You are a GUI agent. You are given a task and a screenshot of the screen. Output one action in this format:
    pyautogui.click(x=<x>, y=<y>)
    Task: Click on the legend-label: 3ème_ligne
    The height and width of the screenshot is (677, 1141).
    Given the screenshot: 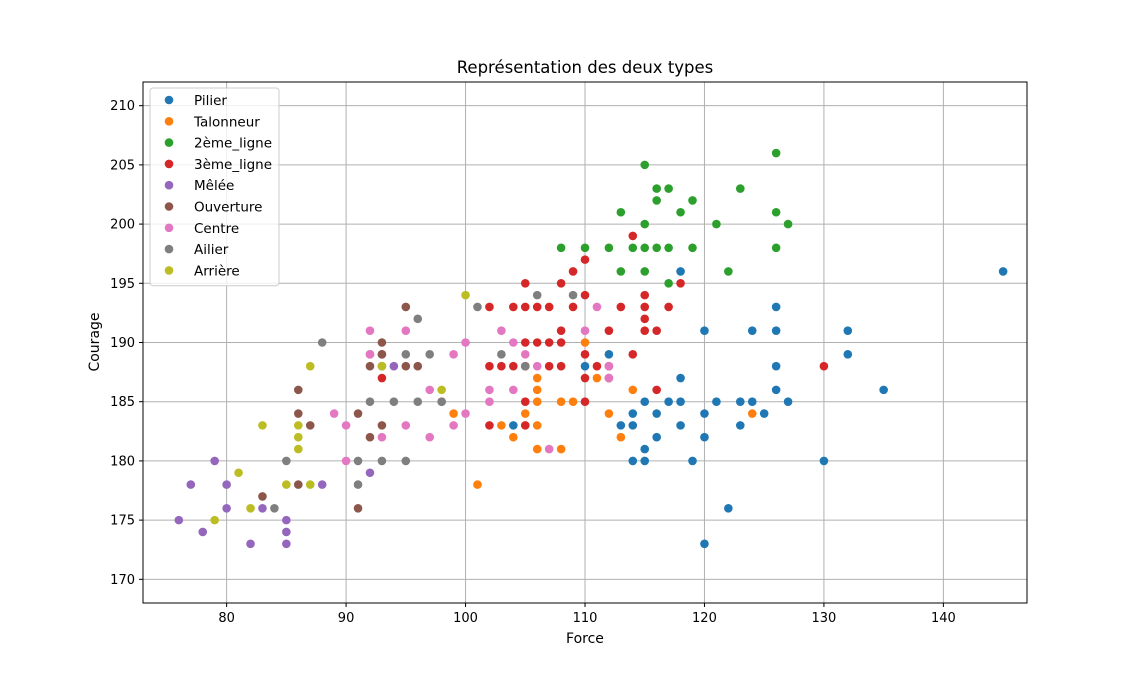 What is the action you would take?
    pyautogui.click(x=233, y=165)
    